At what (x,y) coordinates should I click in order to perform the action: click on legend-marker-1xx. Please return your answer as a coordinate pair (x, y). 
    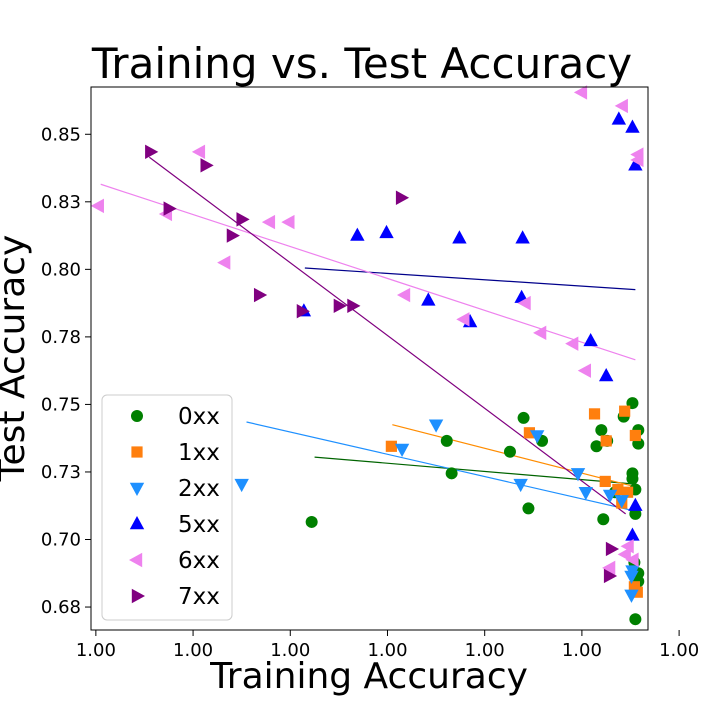
    Looking at the image, I should click on (137, 452).